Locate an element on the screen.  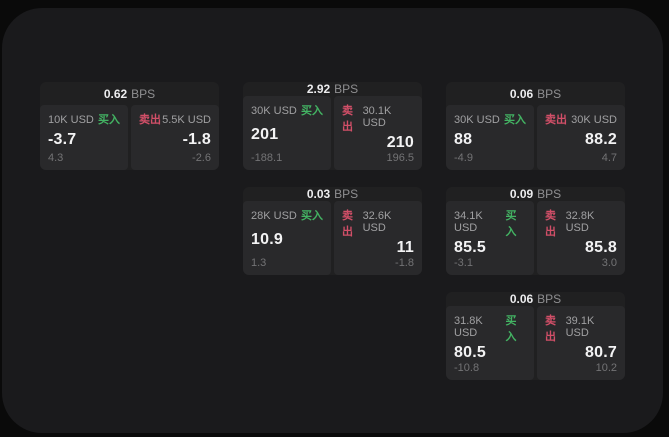
buy-panel: 30K USD 买入 201 -188.1 is located at coordinates (287, 133).